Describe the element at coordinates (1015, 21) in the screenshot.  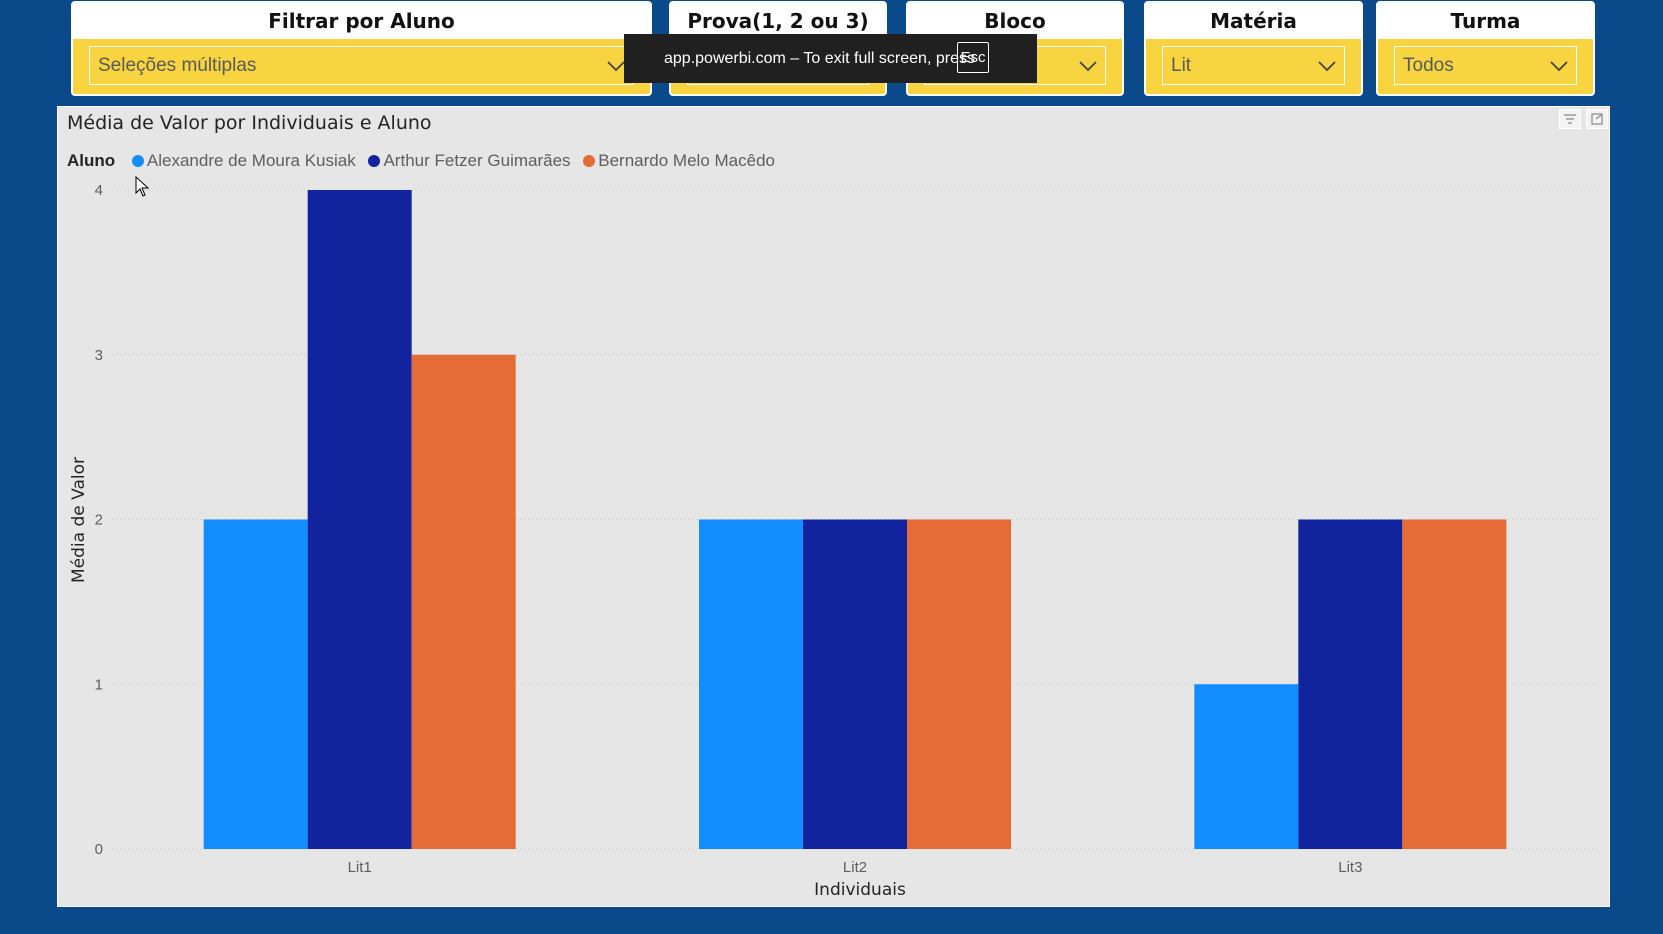
I see `slicer-title: Bloco` at that location.